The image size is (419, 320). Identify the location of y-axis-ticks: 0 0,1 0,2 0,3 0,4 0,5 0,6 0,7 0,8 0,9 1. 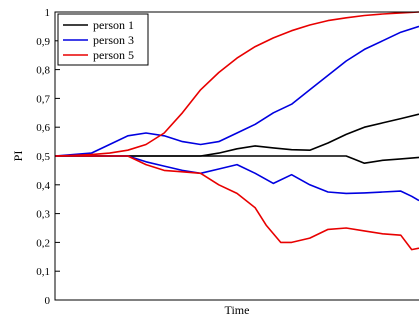
(48, 157).